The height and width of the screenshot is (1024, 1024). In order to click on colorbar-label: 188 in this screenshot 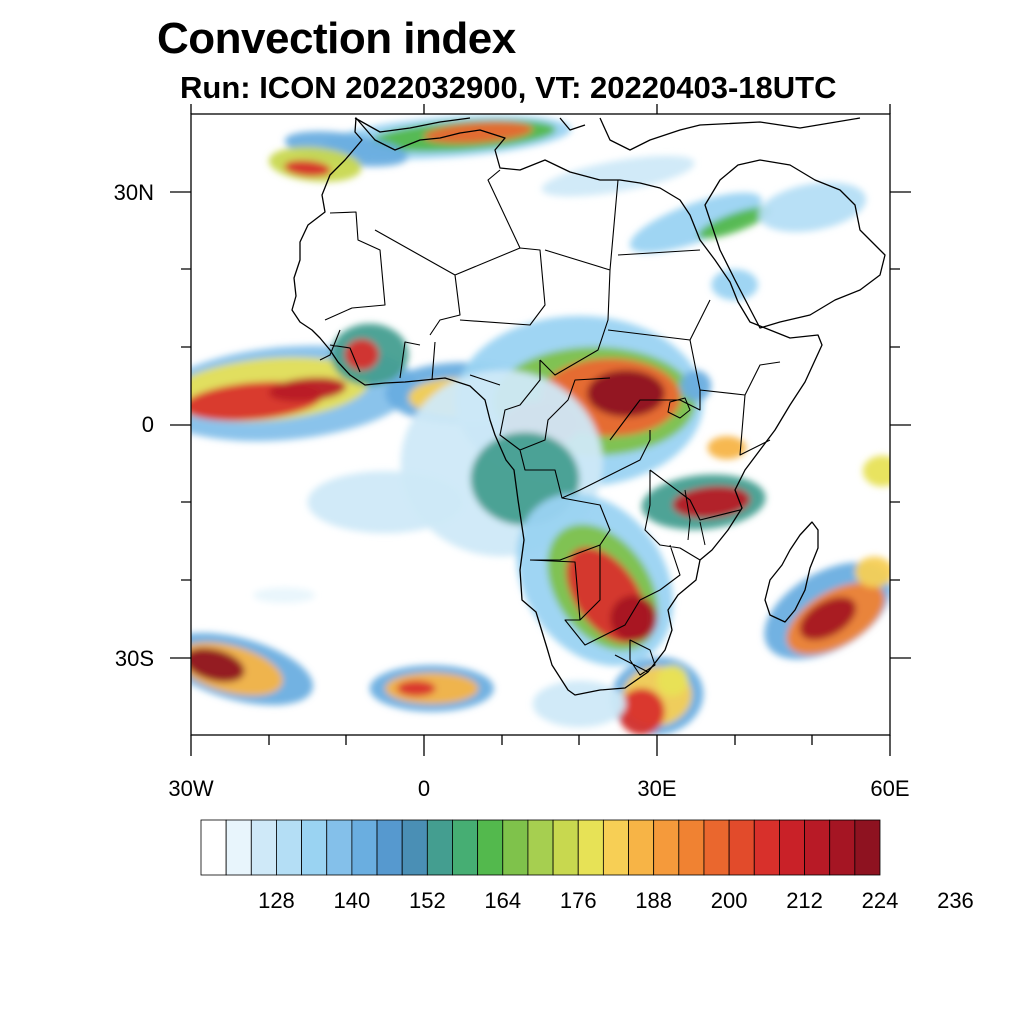, I will do `click(654, 900)`.